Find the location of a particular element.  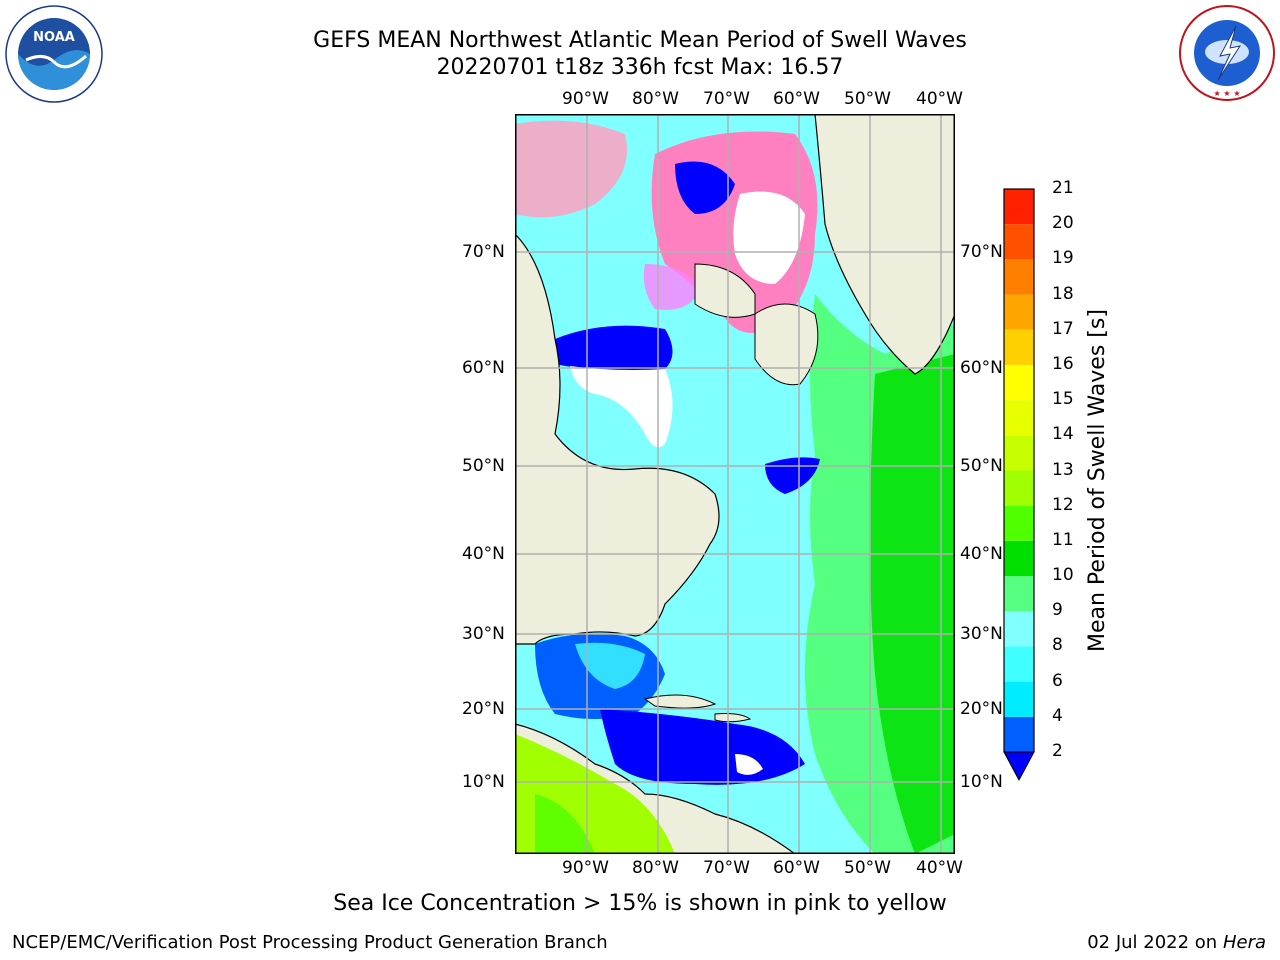

colorbar-tick-label: 4 is located at coordinates (1057, 715).